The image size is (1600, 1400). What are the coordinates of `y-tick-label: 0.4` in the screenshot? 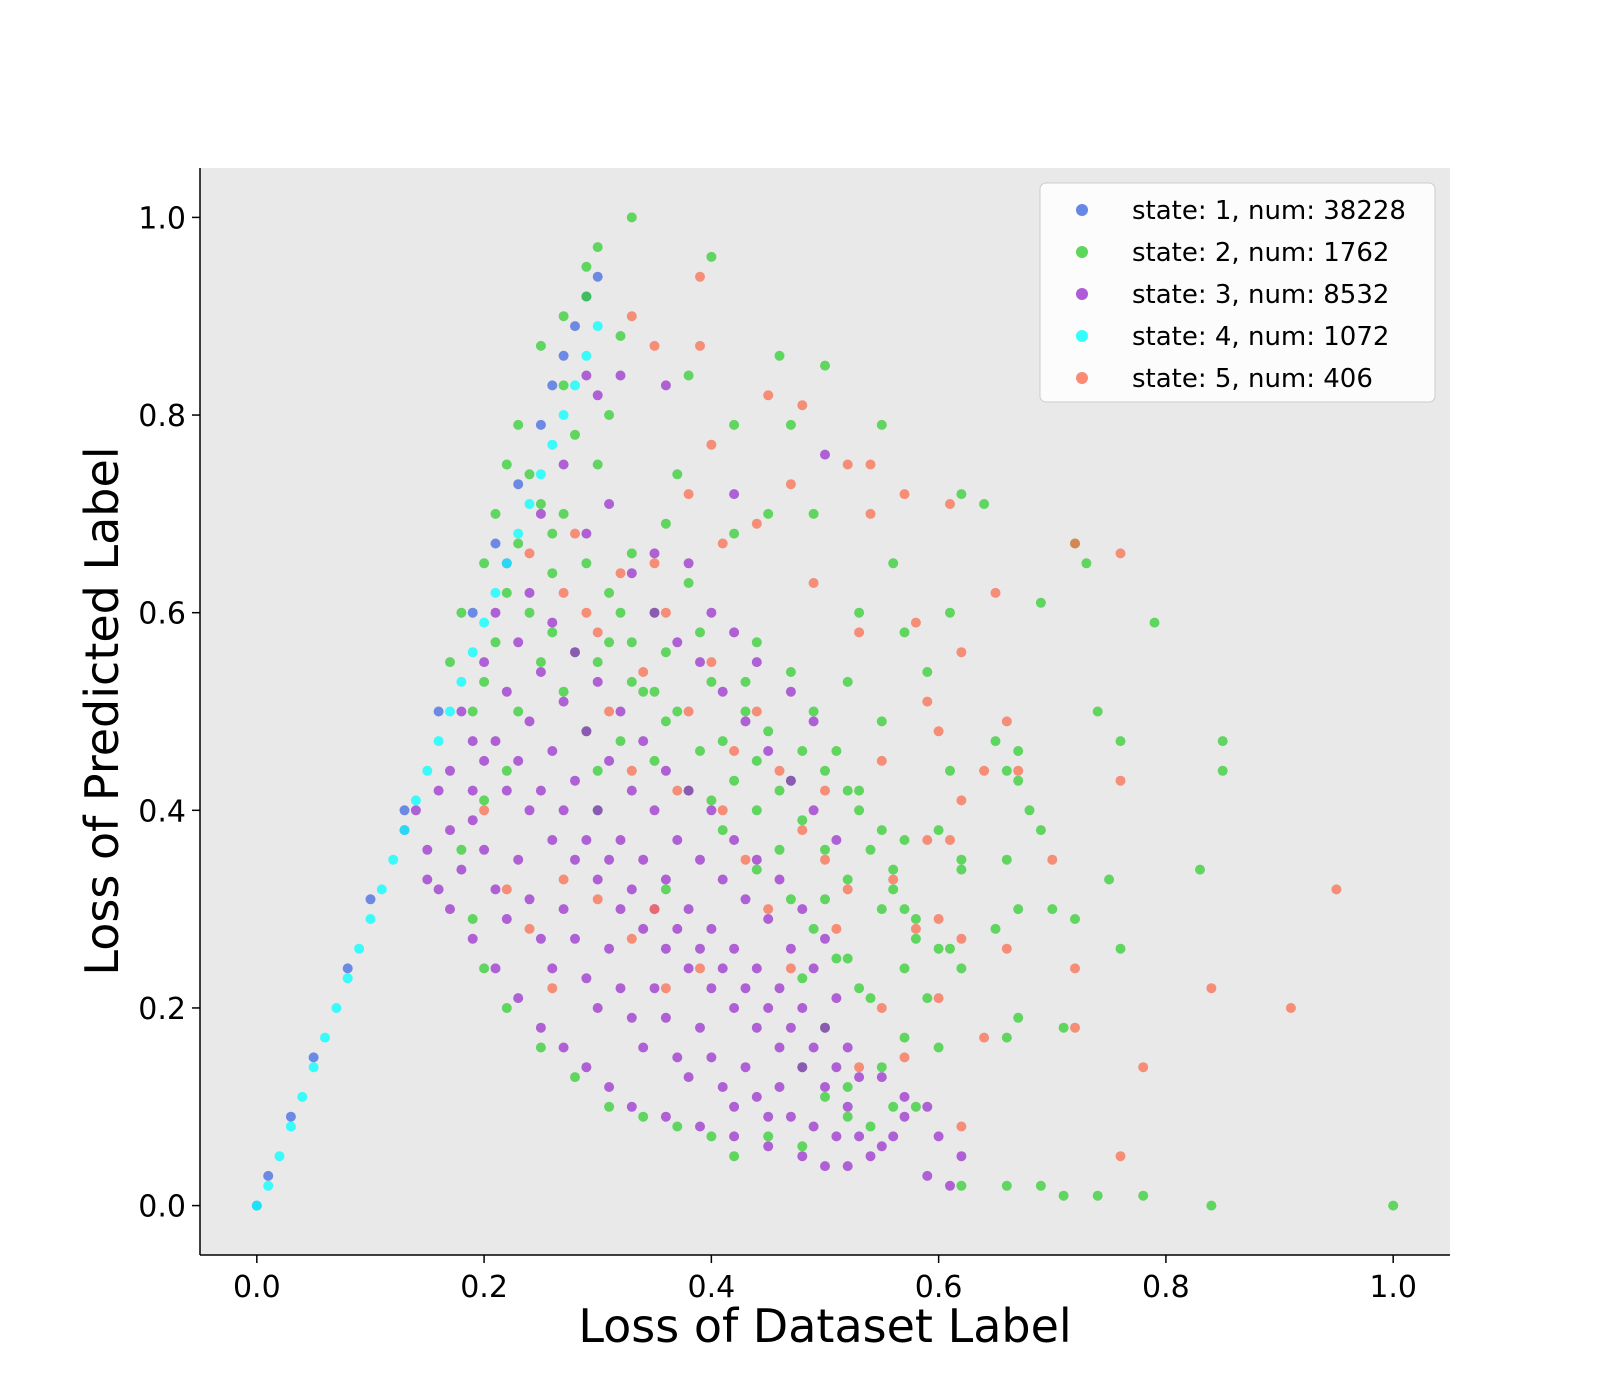 It's located at (162, 811).